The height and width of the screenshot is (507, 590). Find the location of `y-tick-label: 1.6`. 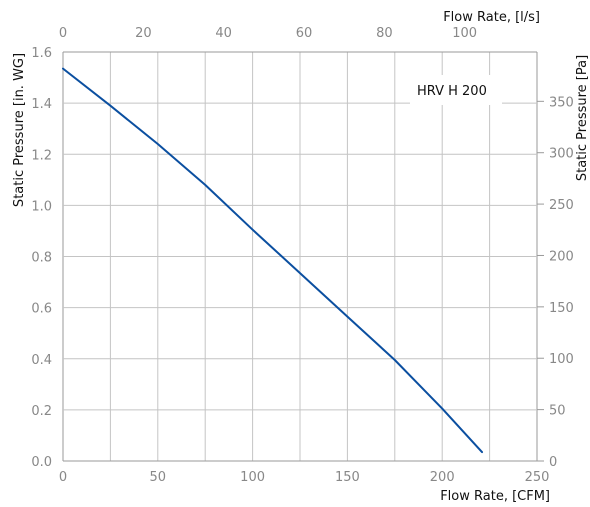

y-tick-label: 1.6 is located at coordinates (41, 53).